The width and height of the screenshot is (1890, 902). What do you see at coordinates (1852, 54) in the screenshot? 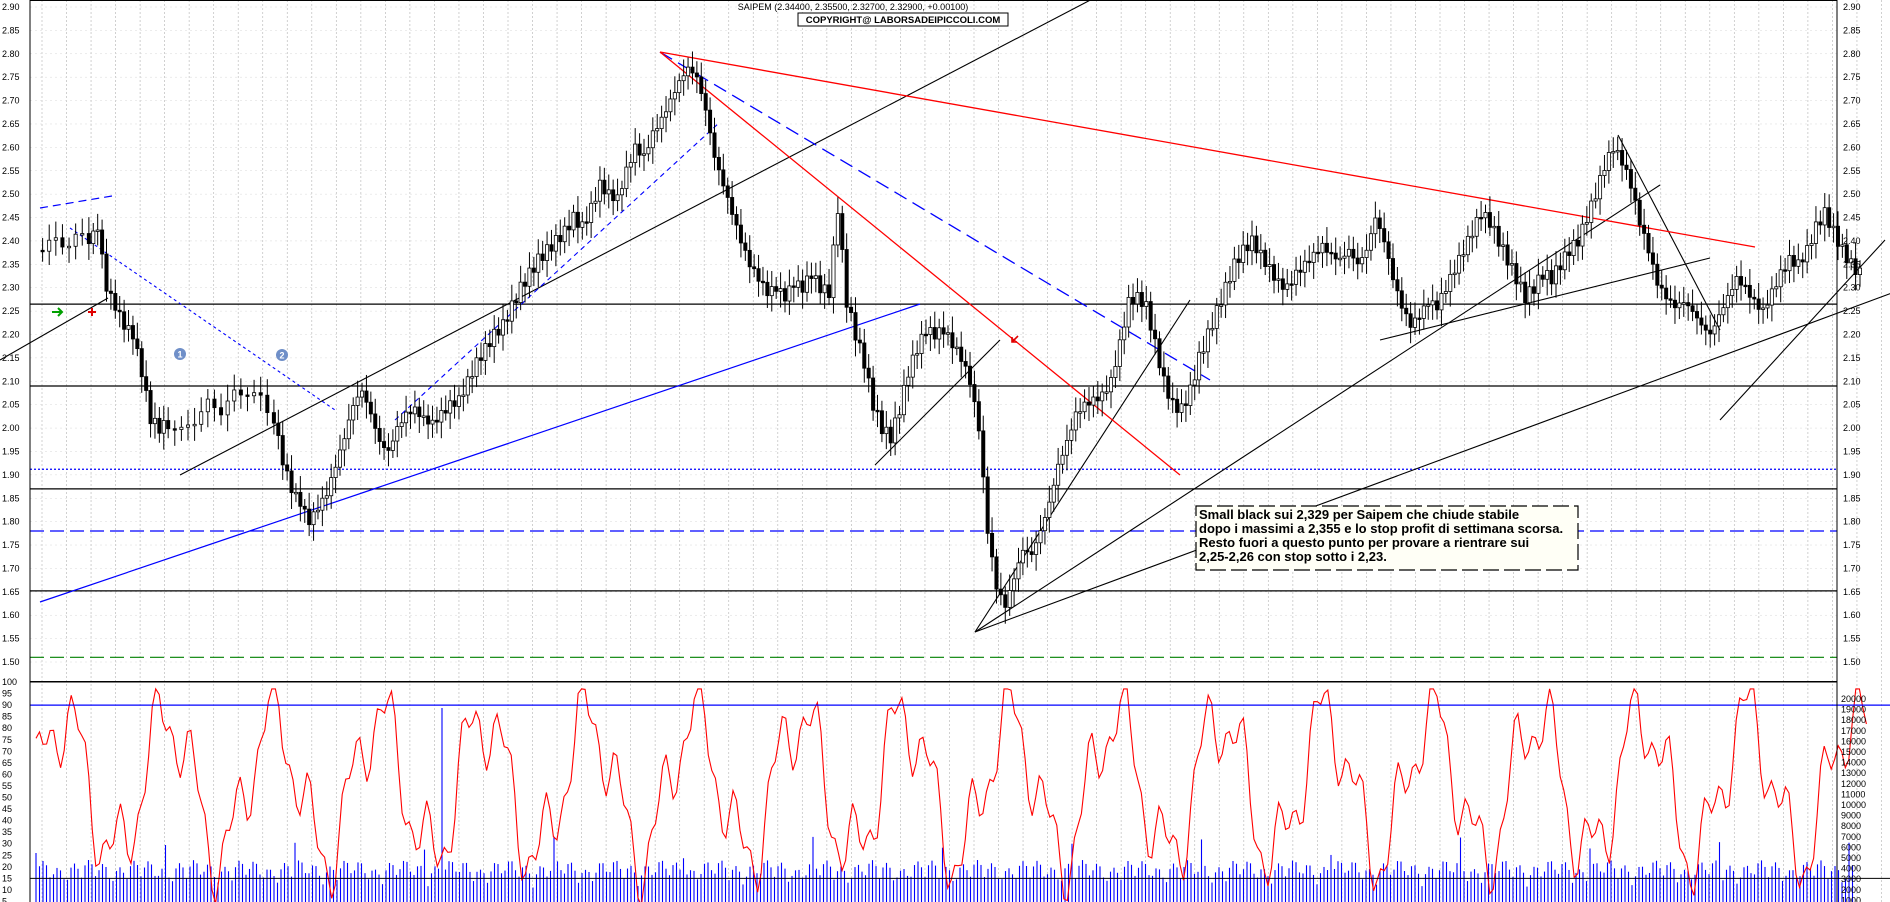
I see `price-tick-right: 2.80` at bounding box center [1852, 54].